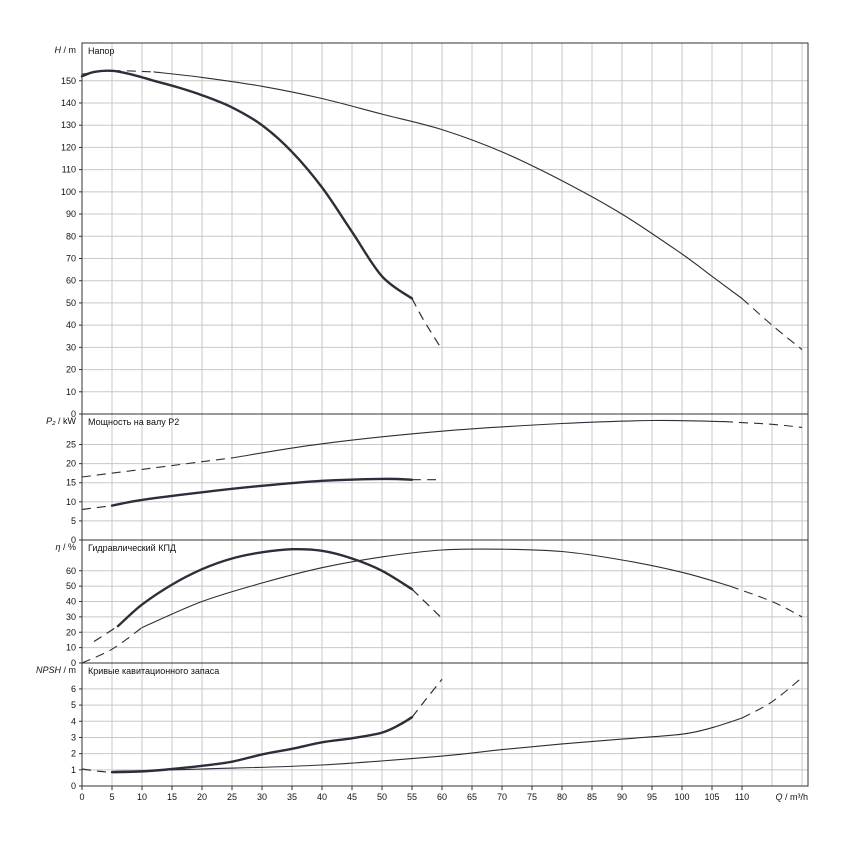  I want to click on y-tick-label: 70, so click(71, 258).